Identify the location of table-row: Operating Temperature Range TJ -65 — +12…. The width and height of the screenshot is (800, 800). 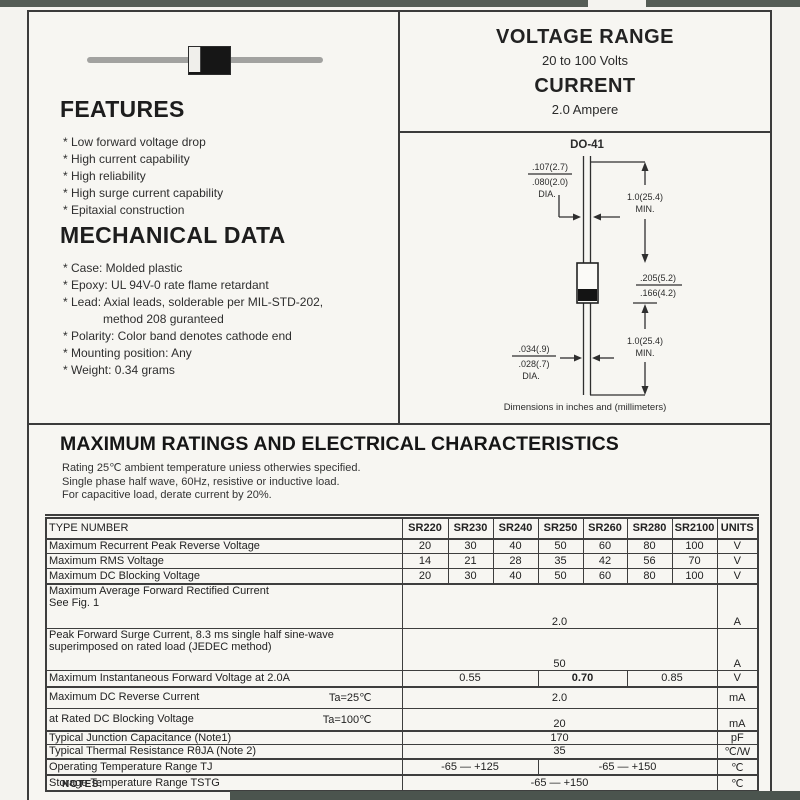
(402, 767).